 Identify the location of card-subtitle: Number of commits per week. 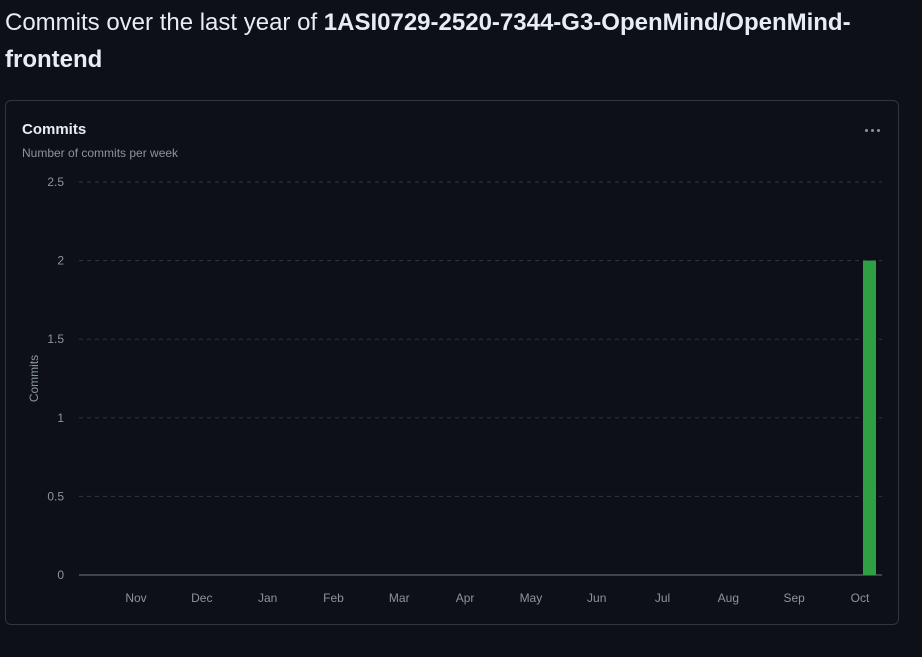
(100, 153).